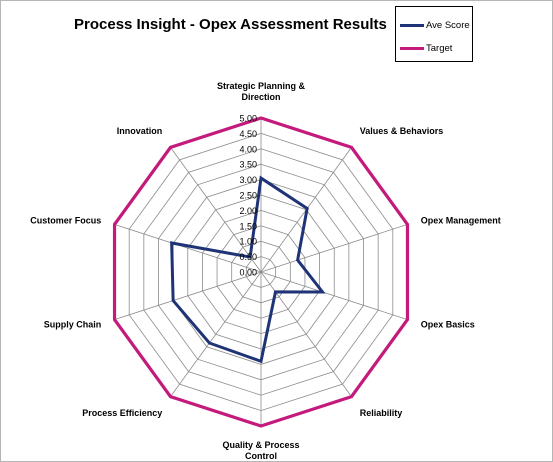 The height and width of the screenshot is (462, 553). I want to click on radial-tick-label: 2.50, so click(248, 196).